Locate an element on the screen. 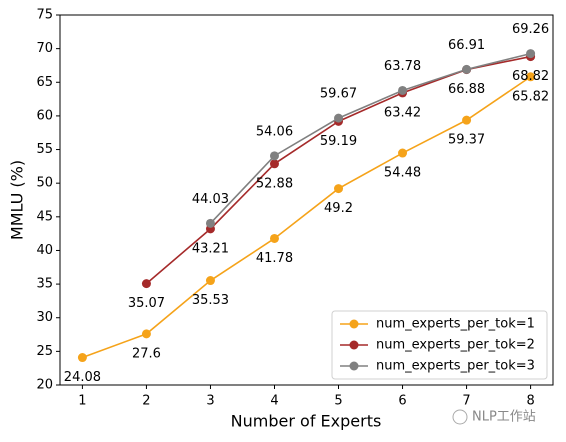 This screenshot has height=442, width=566. x-tick-label: 7 is located at coordinates (466, 401).